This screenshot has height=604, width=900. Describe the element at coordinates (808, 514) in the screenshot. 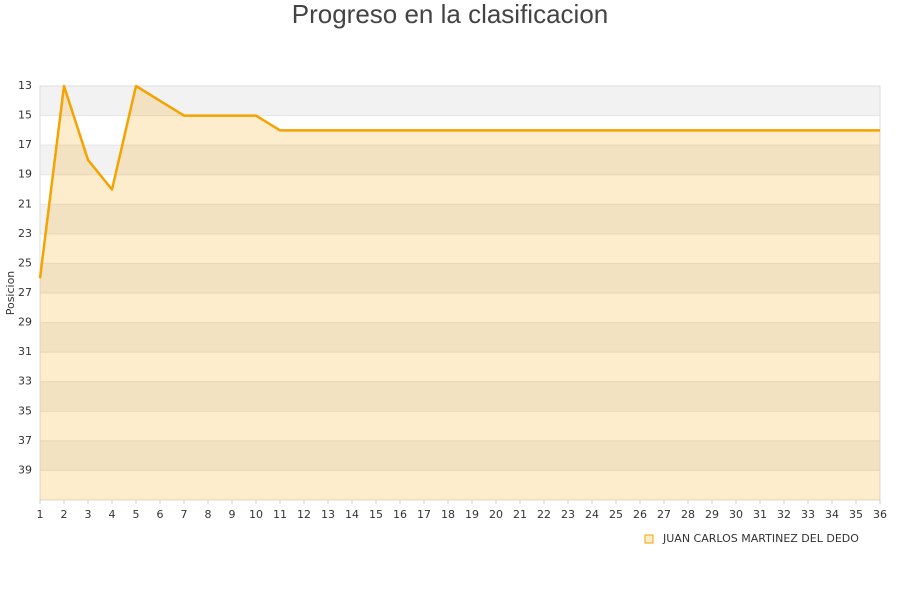

I see `x-tick-label: 33` at that location.